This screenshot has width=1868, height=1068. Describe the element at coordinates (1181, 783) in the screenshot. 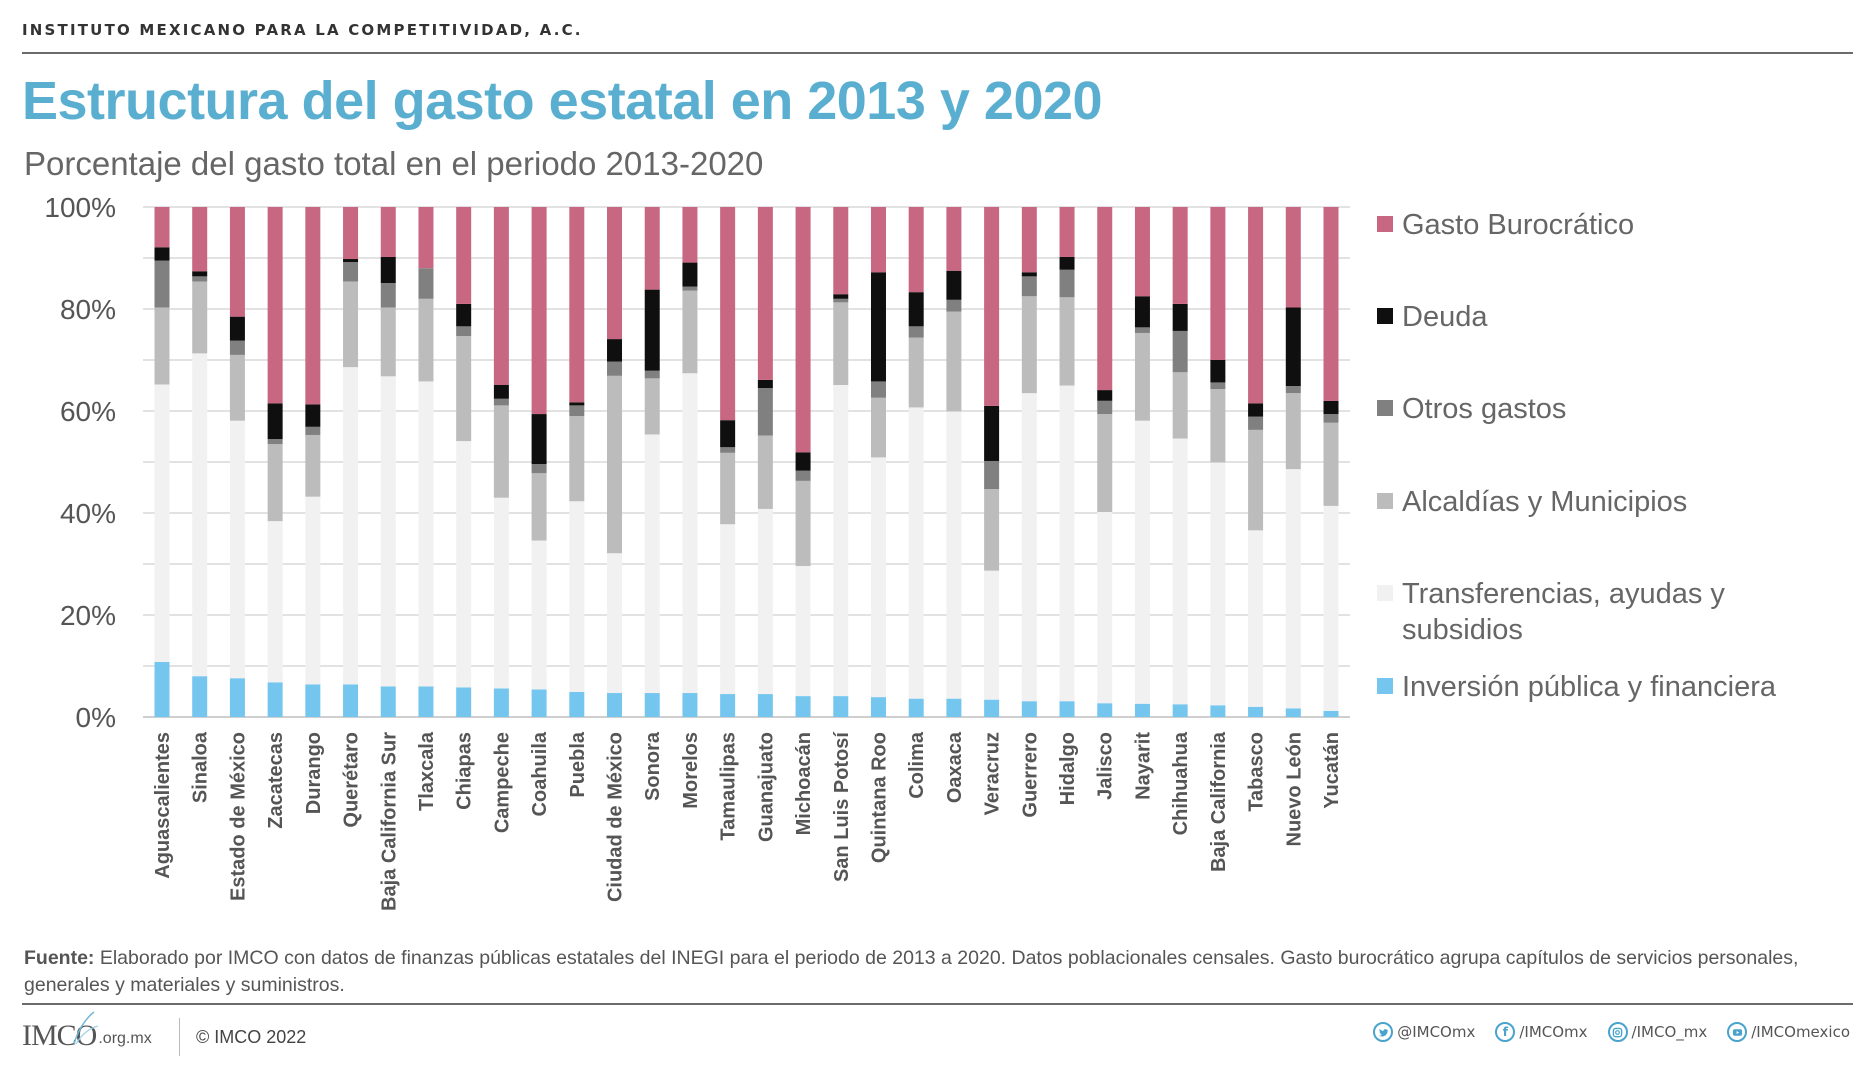

I see `x-tick-label: Chihuahua` at that location.